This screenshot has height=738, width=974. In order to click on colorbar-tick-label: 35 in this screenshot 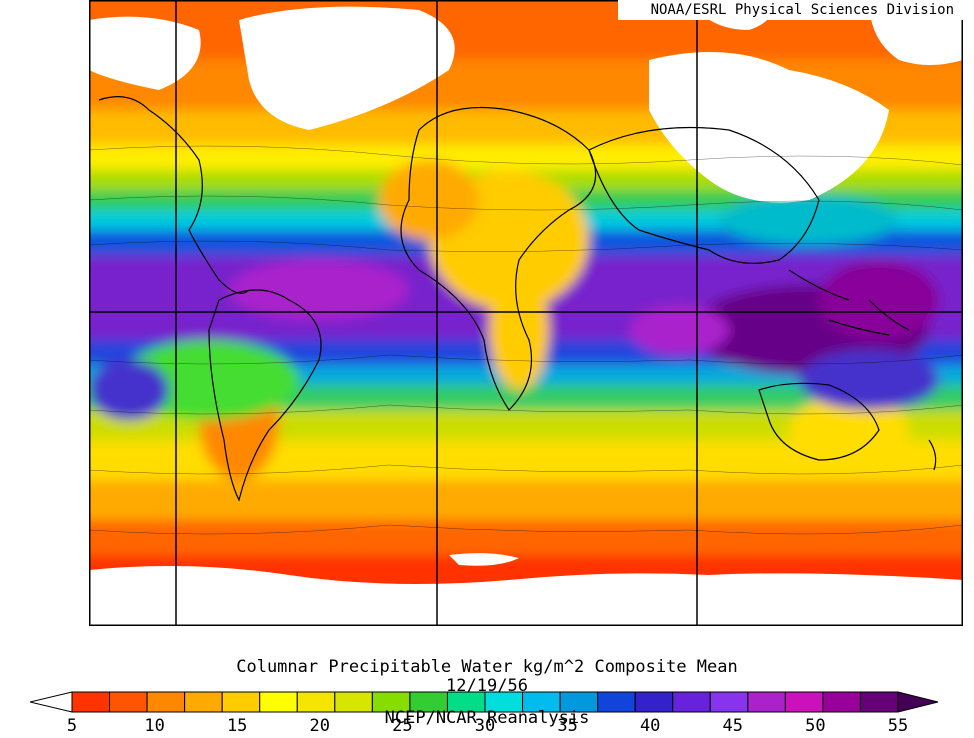, I will do `click(567, 726)`.